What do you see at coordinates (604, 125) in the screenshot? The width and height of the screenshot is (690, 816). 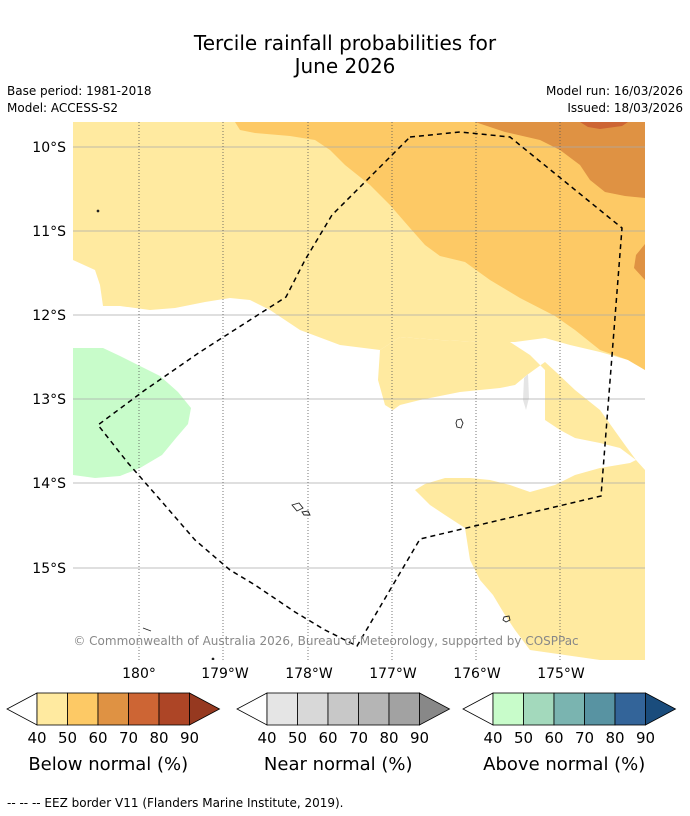 I see `below-normal-70-80-region` at bounding box center [604, 125].